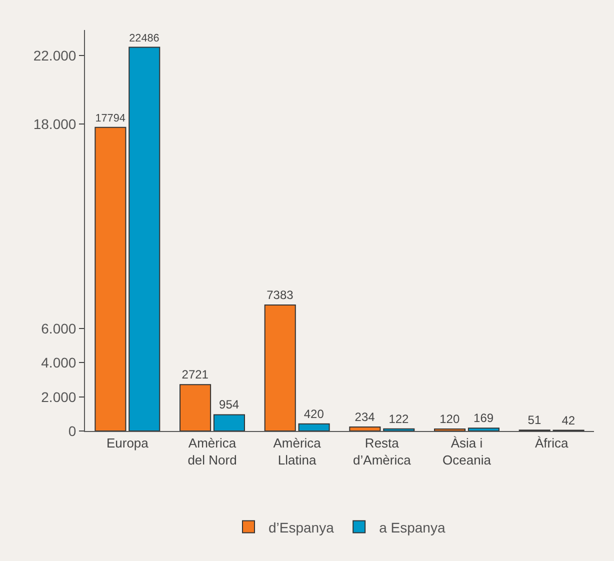 The width and height of the screenshot is (614, 561). I want to click on data-label: 22486, so click(144, 38).